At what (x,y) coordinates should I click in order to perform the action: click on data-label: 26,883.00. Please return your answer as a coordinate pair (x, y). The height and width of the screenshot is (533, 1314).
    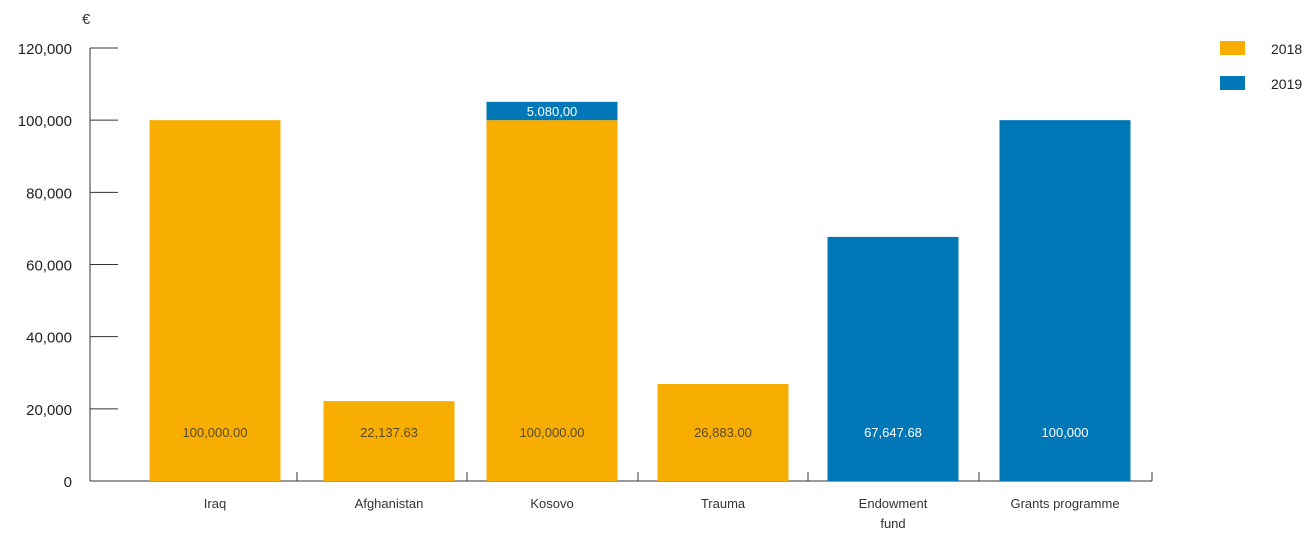
    Looking at the image, I should click on (723, 432).